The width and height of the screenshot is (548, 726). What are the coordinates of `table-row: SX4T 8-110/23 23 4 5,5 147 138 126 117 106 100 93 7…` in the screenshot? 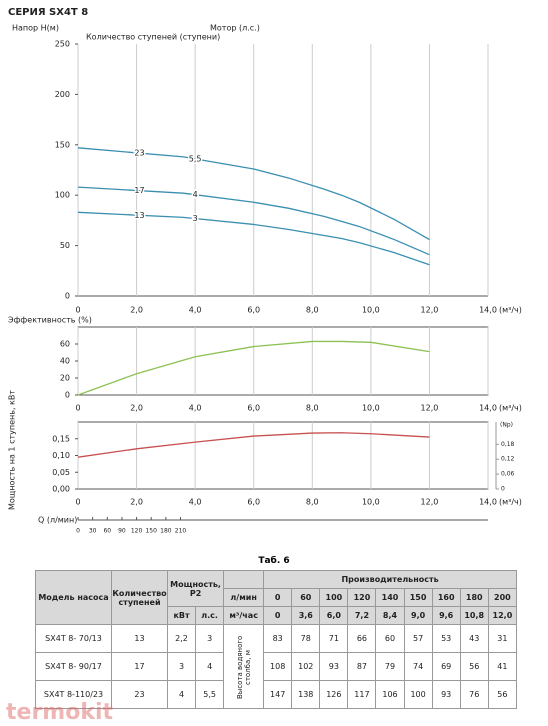 It's located at (276, 694).